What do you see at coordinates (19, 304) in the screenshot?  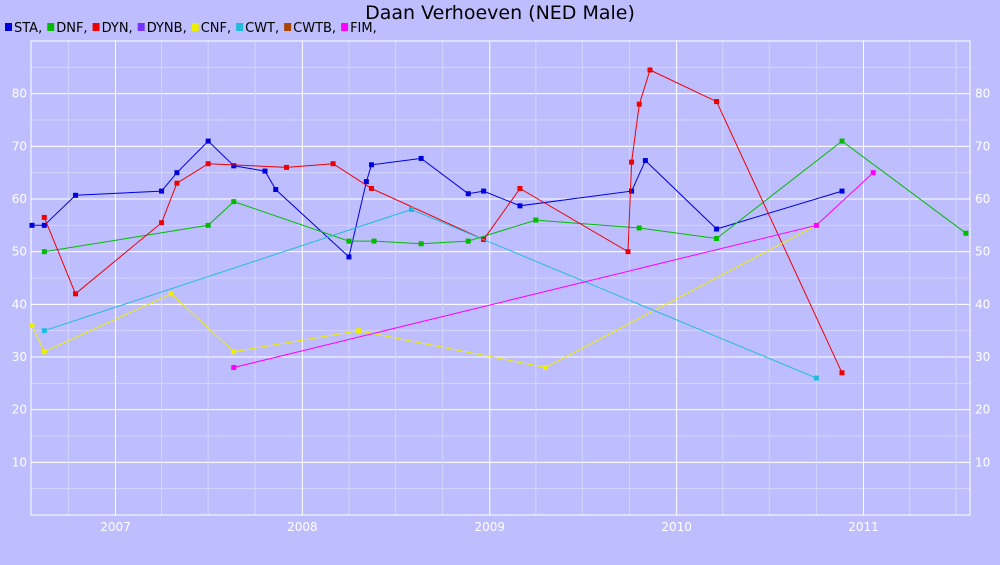 I see `y-tick-label-left: 40` at bounding box center [19, 304].